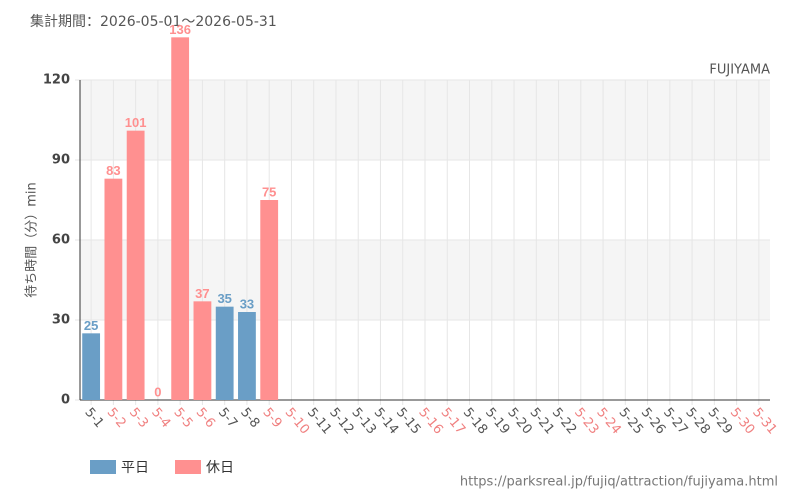 This screenshot has width=800, height=500. I want to click on x-tick-label: 5-9, so click(271, 418).